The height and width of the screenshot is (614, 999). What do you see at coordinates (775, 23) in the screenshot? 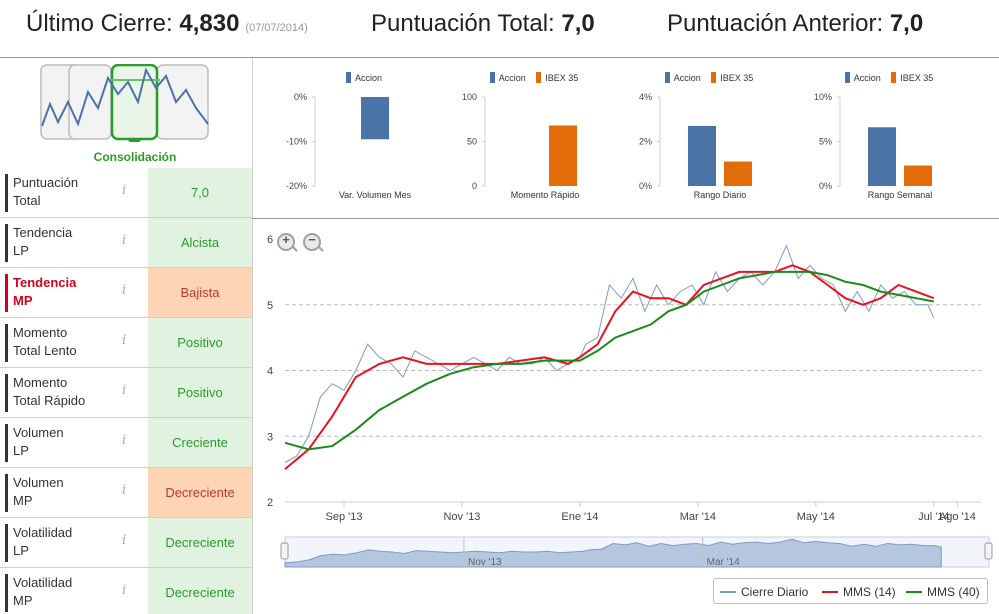
I see `puntuacion-anterior-label: Puntuación Anterior:` at bounding box center [775, 23].